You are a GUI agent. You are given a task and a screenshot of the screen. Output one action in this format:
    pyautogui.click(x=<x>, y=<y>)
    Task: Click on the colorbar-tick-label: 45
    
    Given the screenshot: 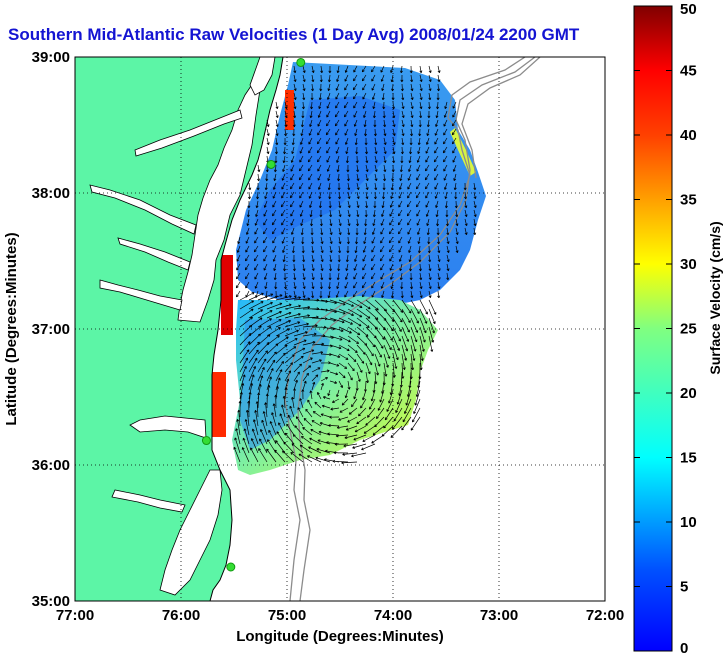 What is the action you would take?
    pyautogui.click(x=688, y=71)
    